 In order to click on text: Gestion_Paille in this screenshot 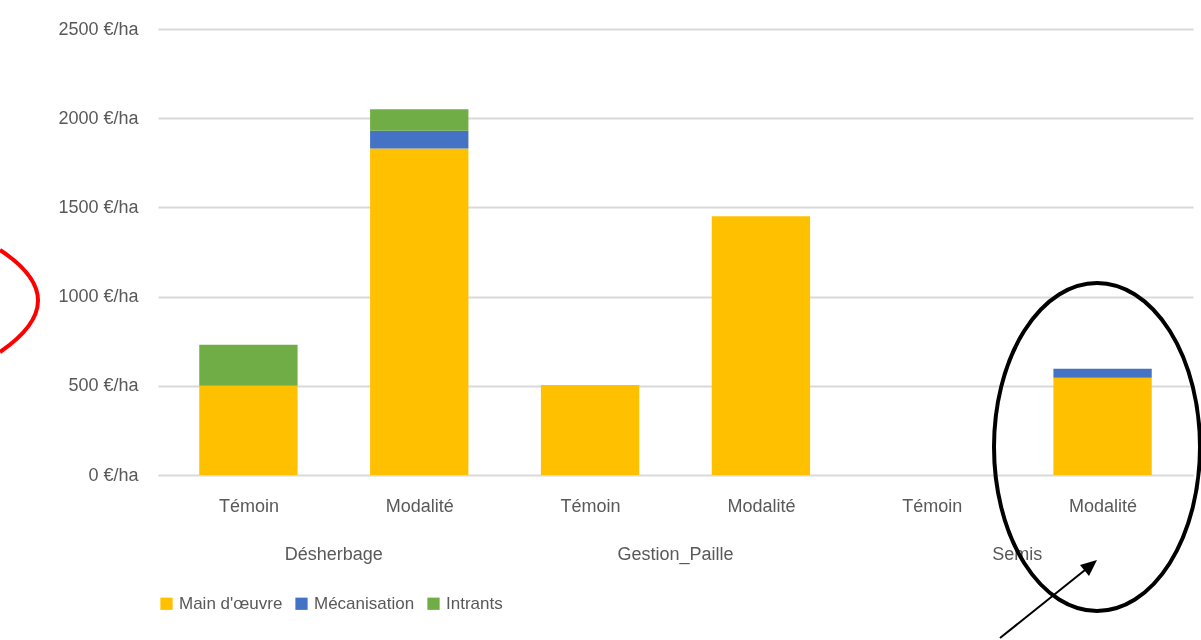, I will do `click(675, 554)`.